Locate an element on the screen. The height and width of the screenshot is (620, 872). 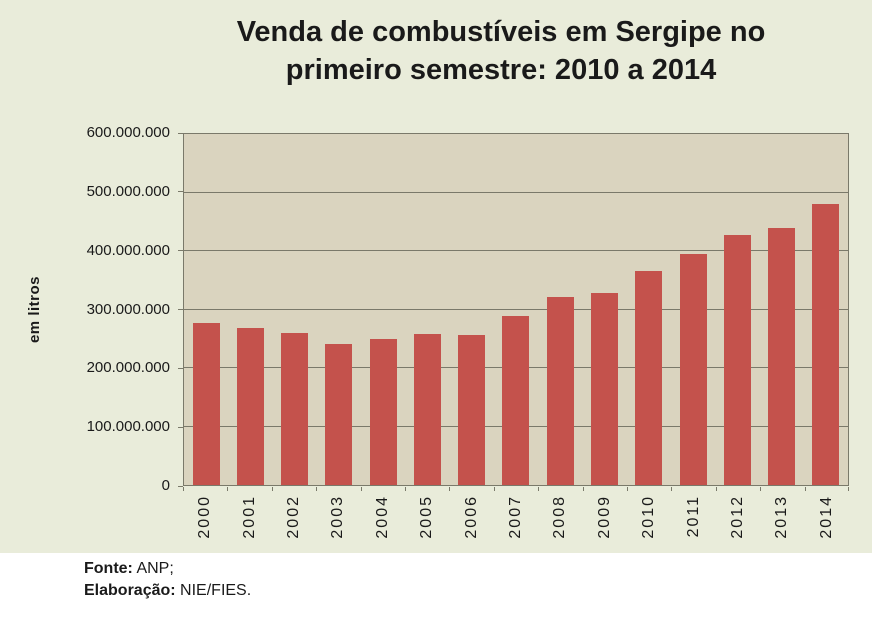
x-tick-label: 2000 is located at coordinates (205, 517).